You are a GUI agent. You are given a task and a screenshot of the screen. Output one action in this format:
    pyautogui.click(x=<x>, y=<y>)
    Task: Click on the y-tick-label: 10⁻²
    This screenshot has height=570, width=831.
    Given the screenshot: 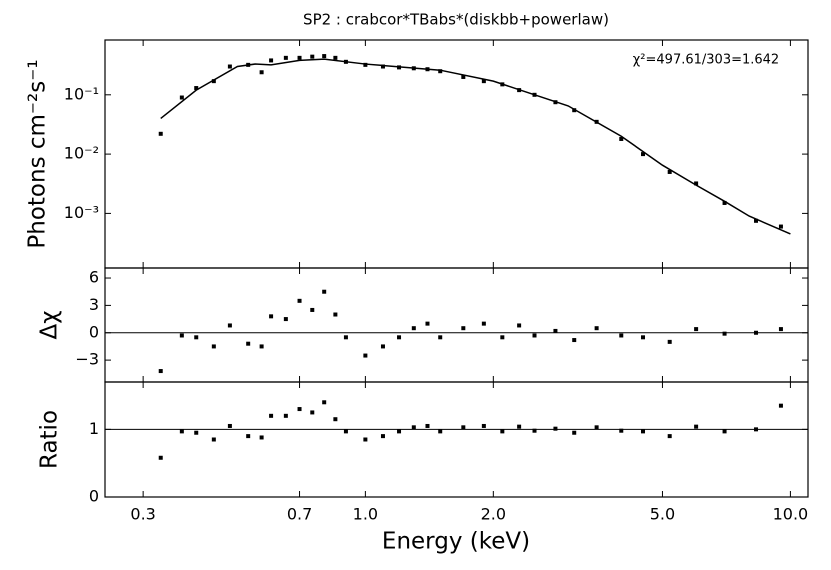 What is the action you would take?
    pyautogui.click(x=81, y=153)
    